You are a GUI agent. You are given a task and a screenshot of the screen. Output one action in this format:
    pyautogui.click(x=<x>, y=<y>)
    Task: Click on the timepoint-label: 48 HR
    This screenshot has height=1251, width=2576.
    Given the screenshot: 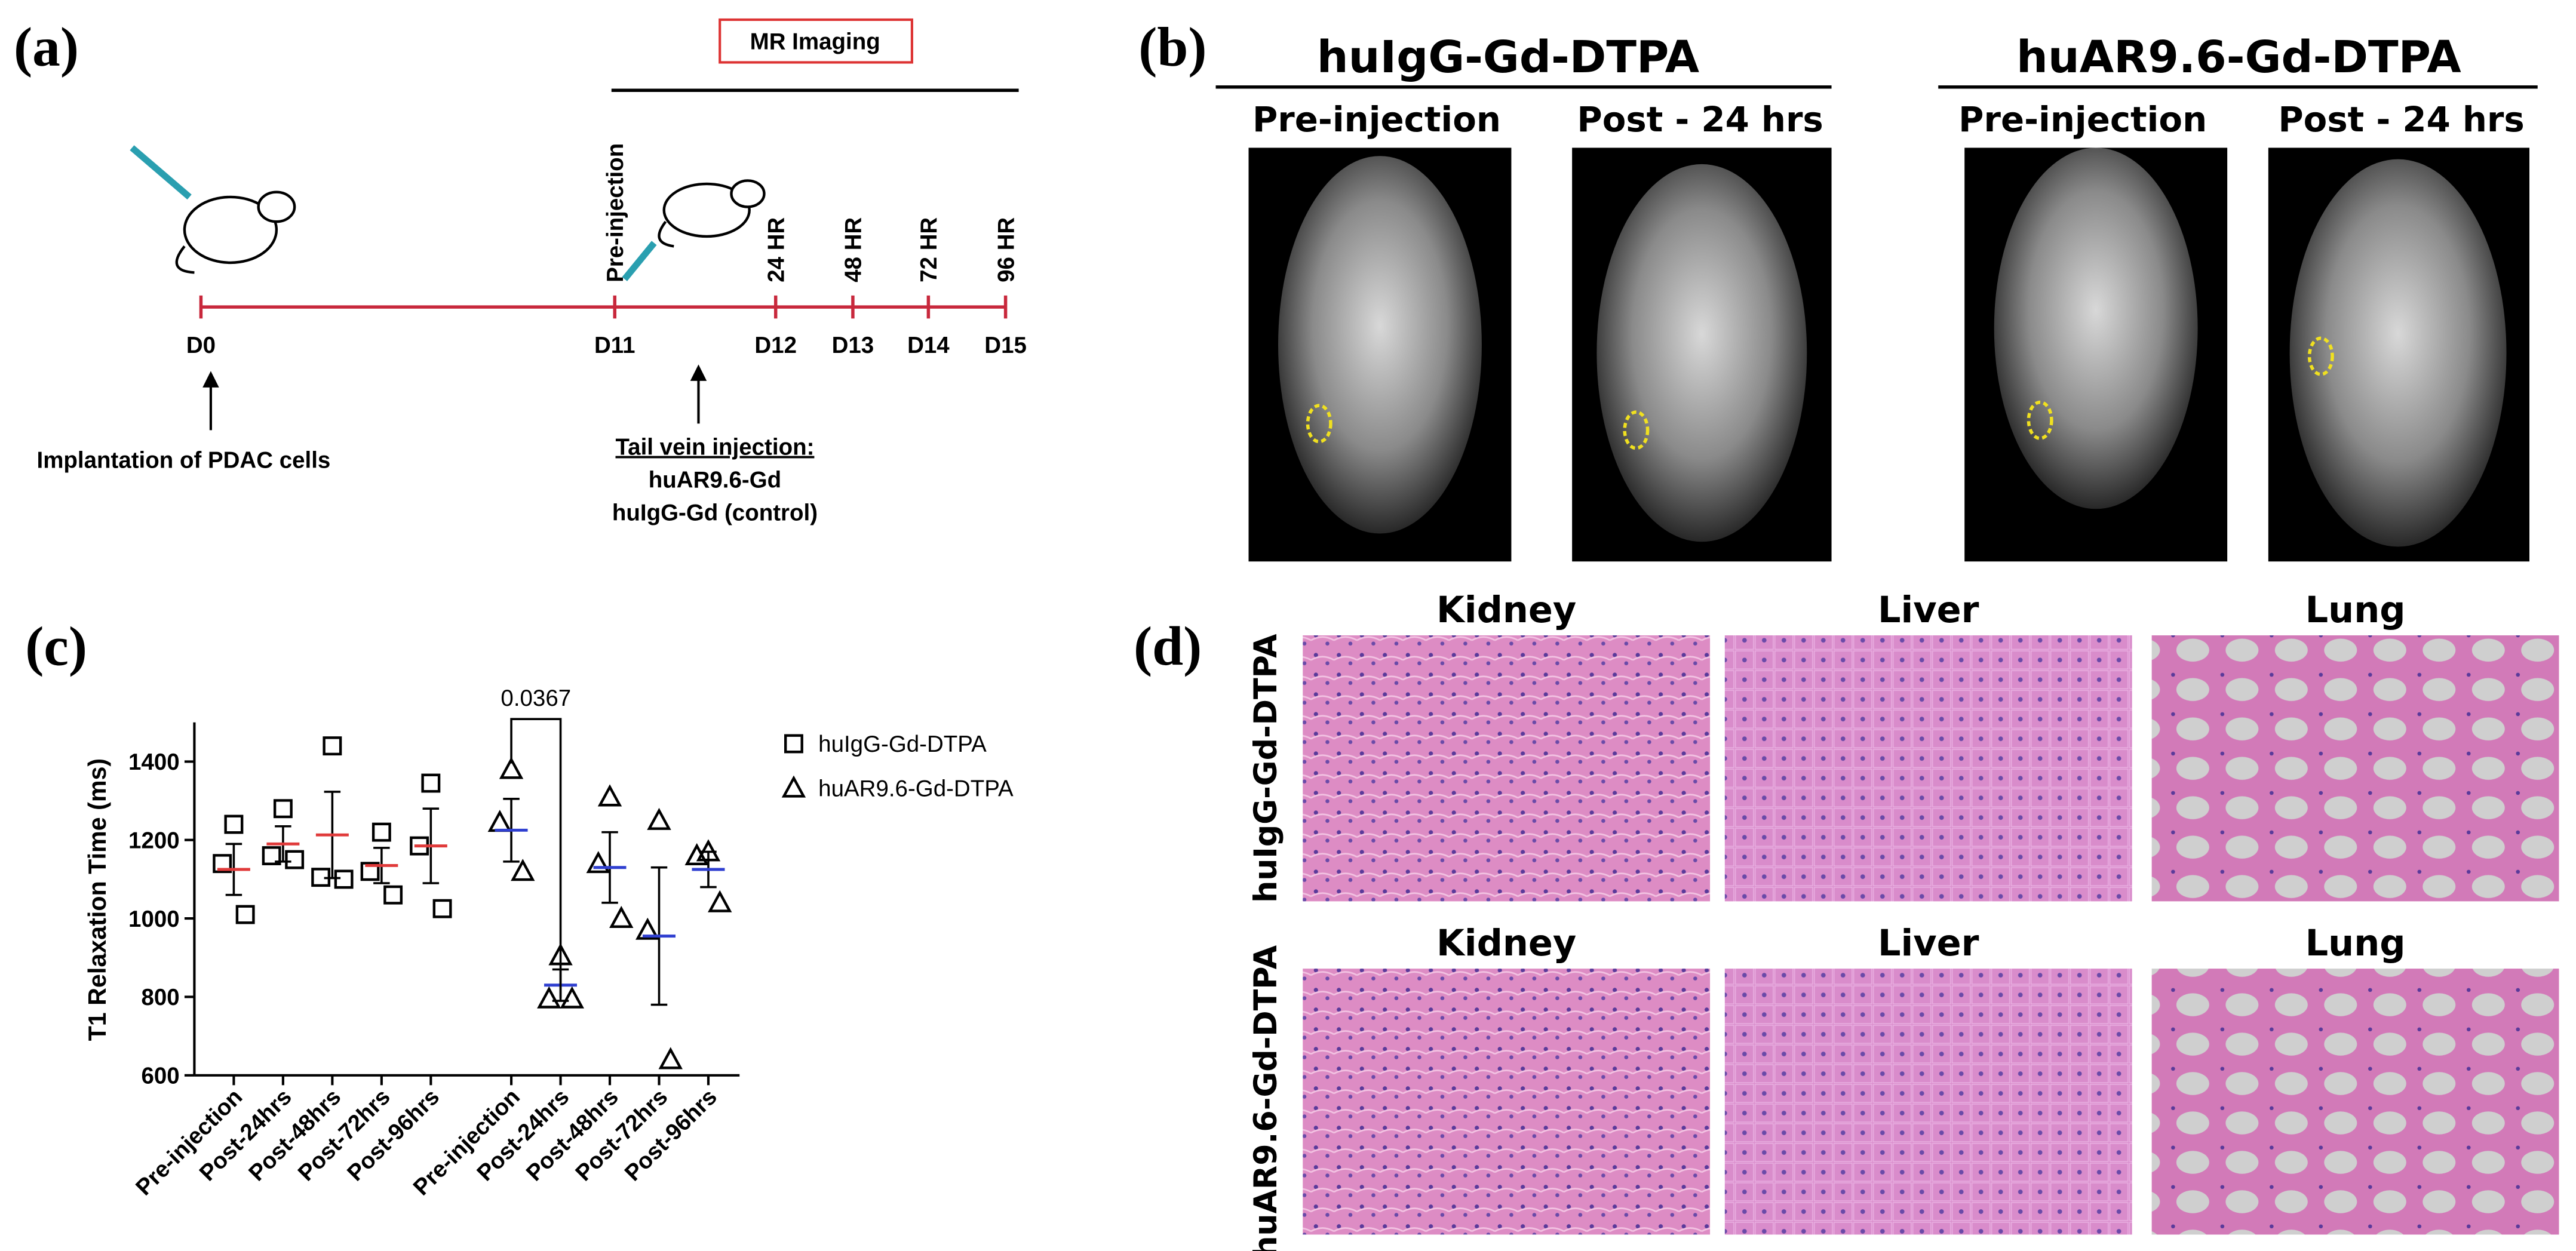 What is the action you would take?
    pyautogui.click(x=854, y=250)
    